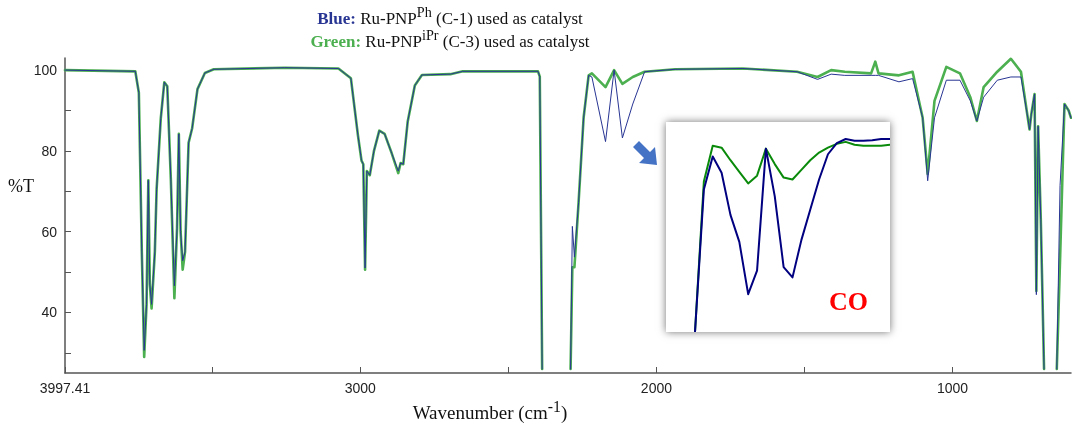 The width and height of the screenshot is (1072, 425). Describe the element at coordinates (450, 16) in the screenshot. I see `chart-title: Blue: Ru-PNP$^{Ph}$ (C-1) used as catalyst` at that location.